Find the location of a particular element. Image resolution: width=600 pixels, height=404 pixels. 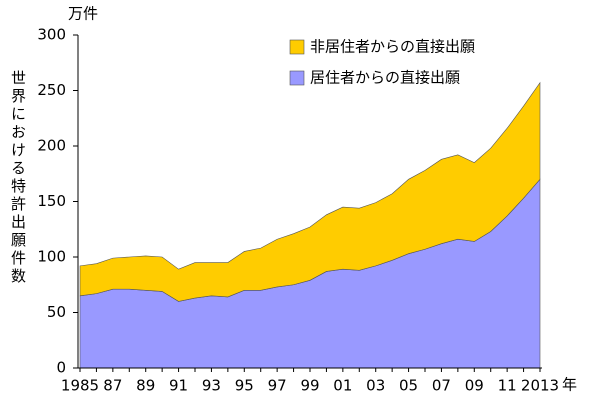

x-tick-label: 93 is located at coordinates (211, 386).